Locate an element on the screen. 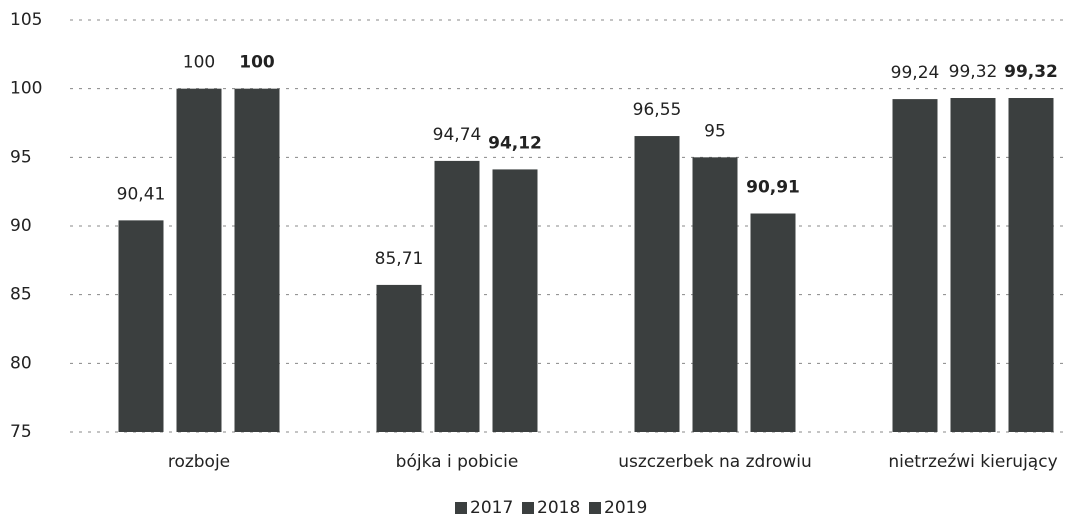  y-tick-label: 105 is located at coordinates (26, 20).